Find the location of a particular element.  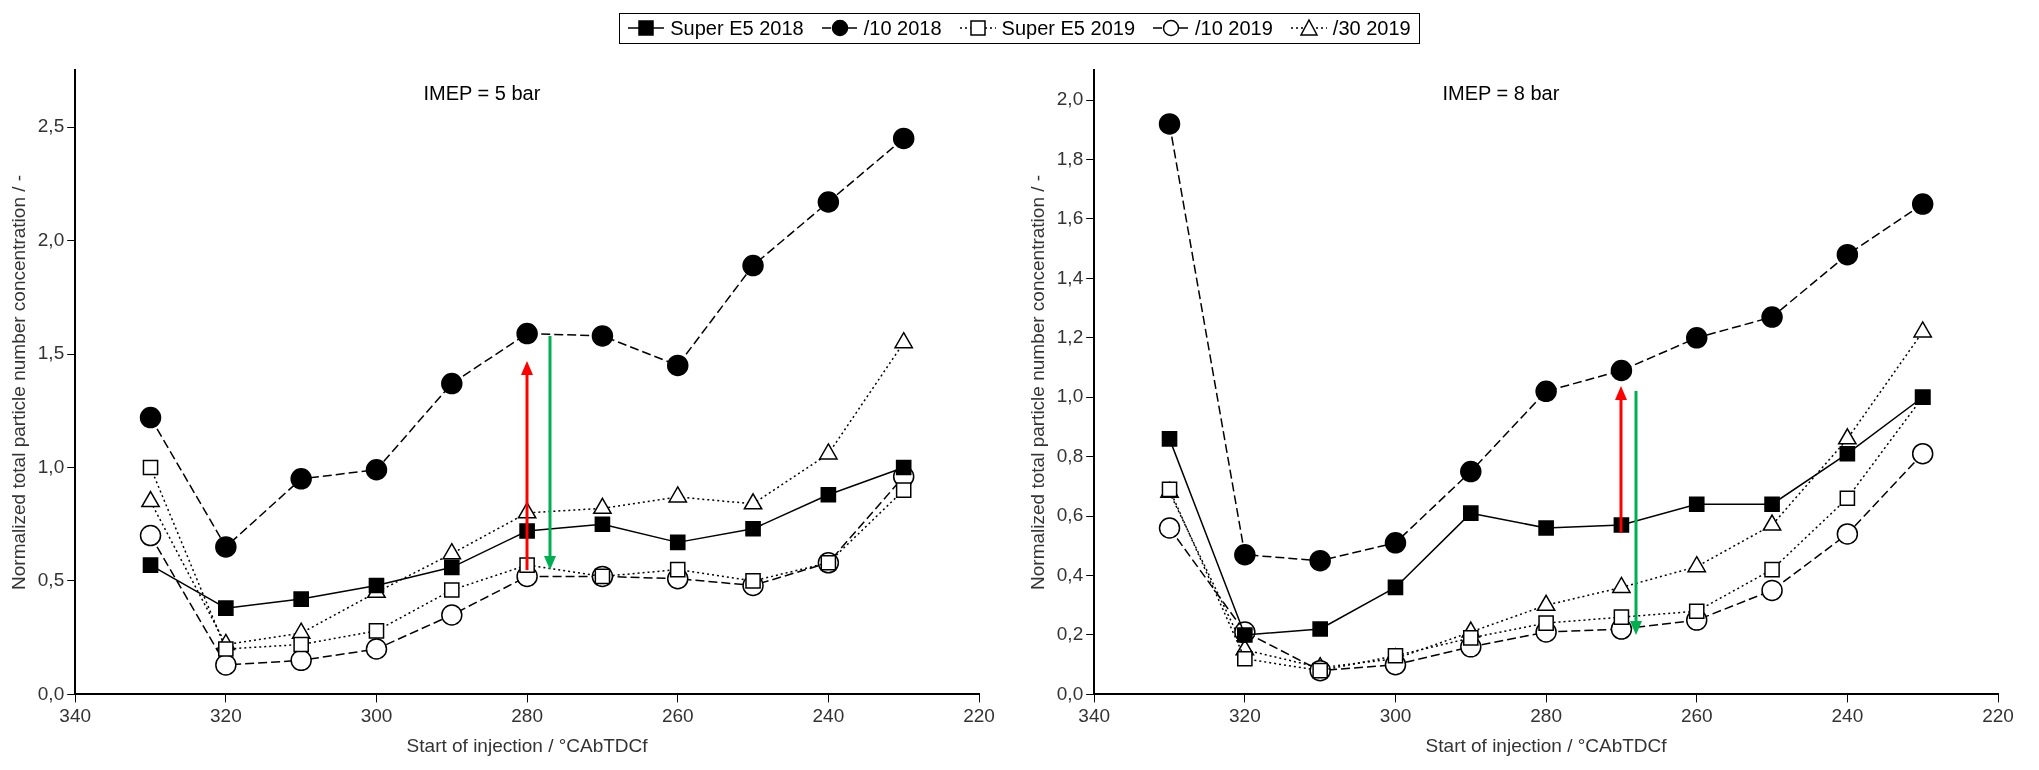

legend-label: /30 2019 is located at coordinates (1371, 28).